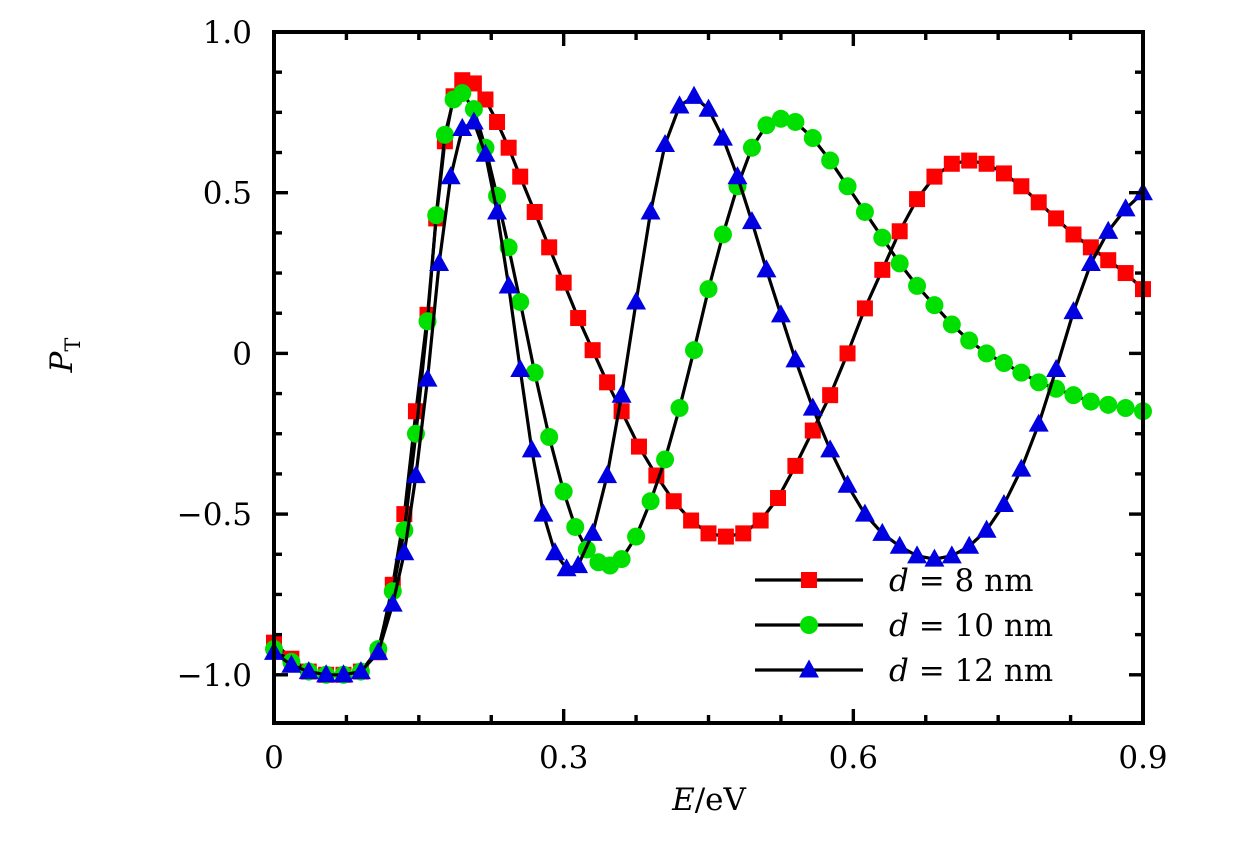 This screenshot has height=843, width=1260. What do you see at coordinates (971, 671) in the screenshot?
I see `legend-label: d = 12 nm` at bounding box center [971, 671].